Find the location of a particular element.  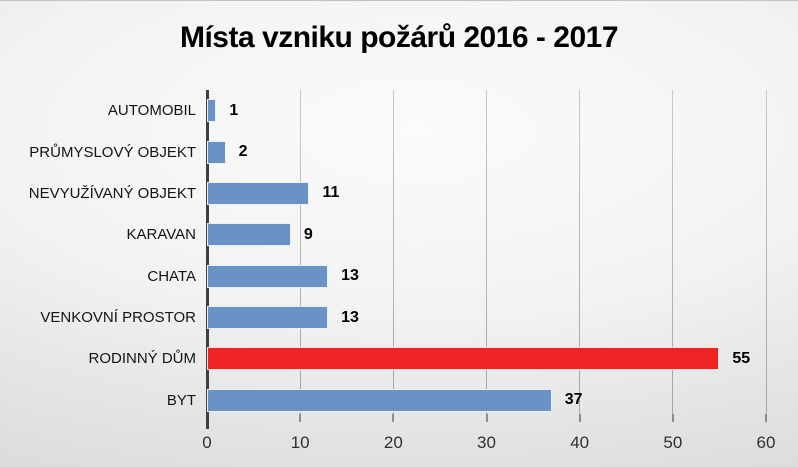

bar-byt is located at coordinates (379, 400).